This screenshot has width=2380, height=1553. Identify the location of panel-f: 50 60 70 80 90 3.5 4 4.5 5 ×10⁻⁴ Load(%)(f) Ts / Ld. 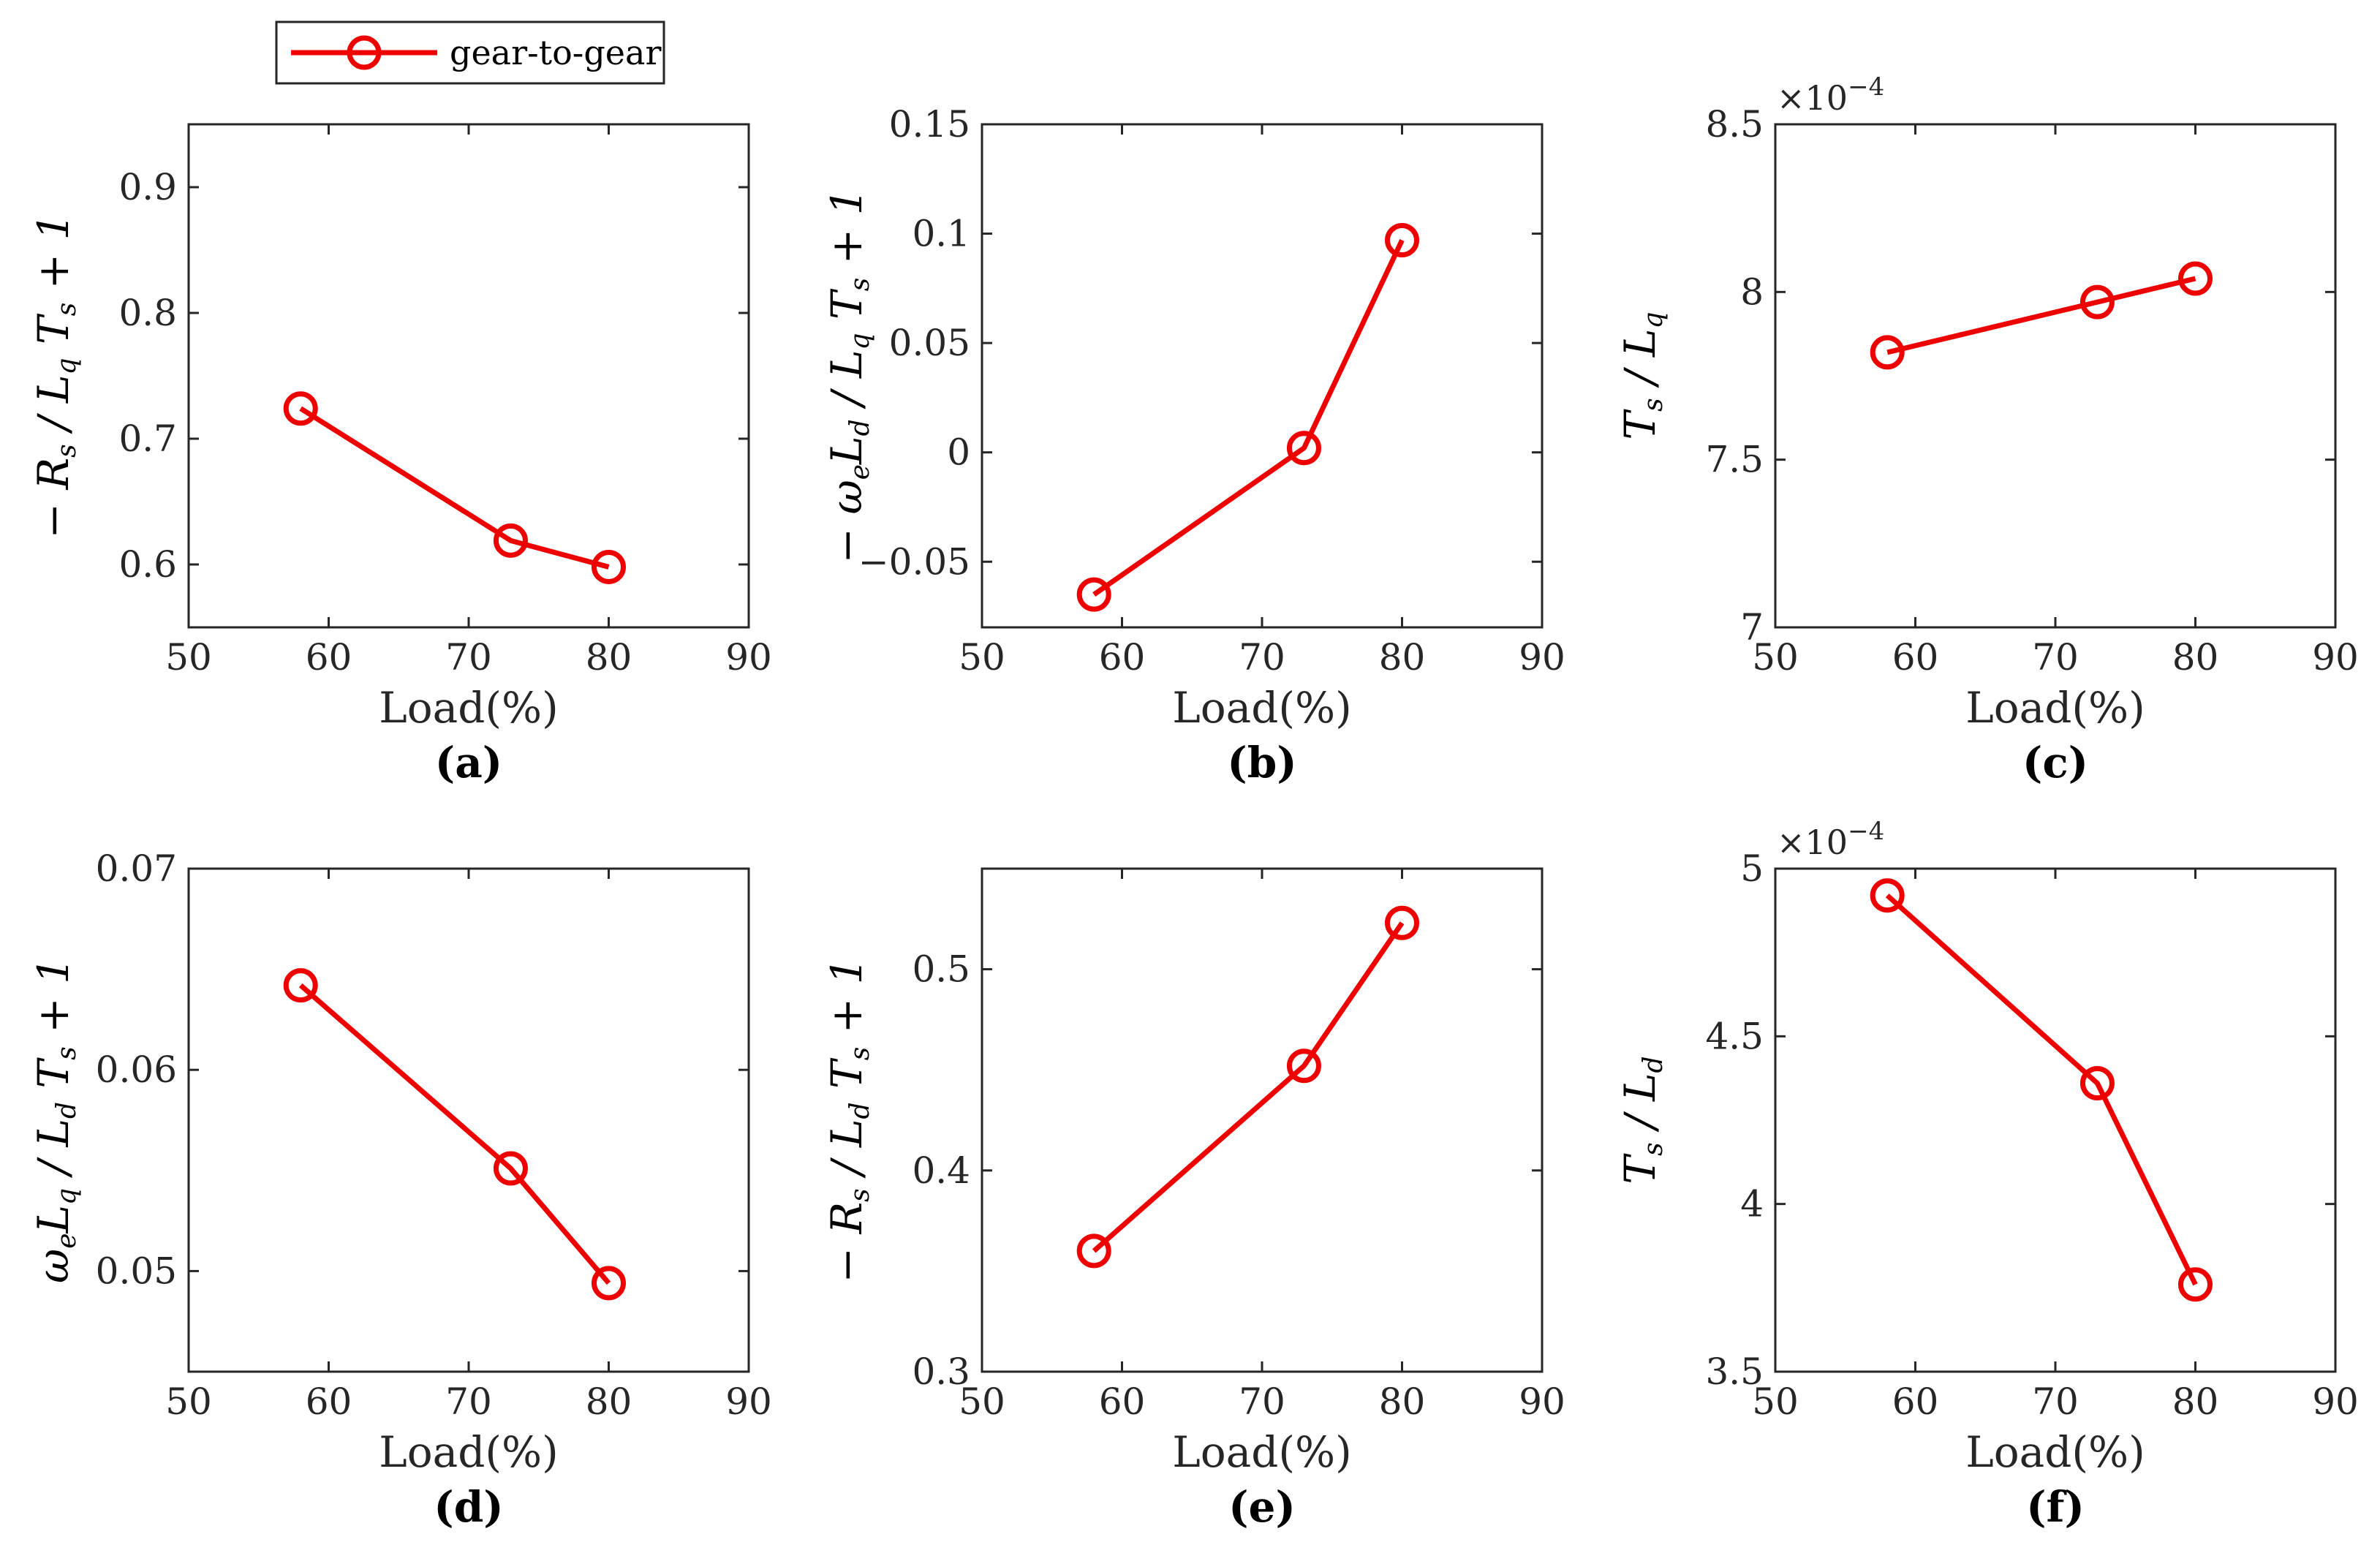
(1987, 1174).